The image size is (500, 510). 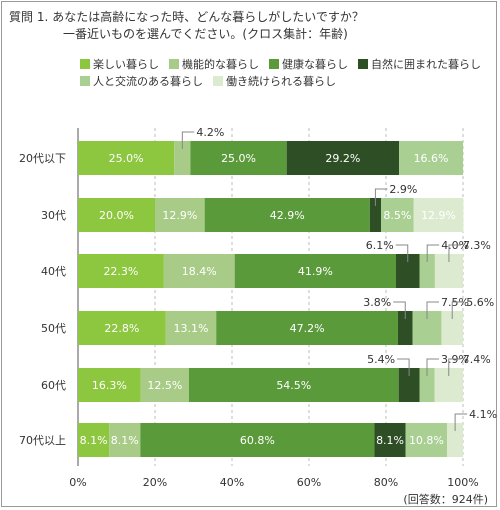 I want to click on x-tick-label: 60%, so click(x=309, y=482).